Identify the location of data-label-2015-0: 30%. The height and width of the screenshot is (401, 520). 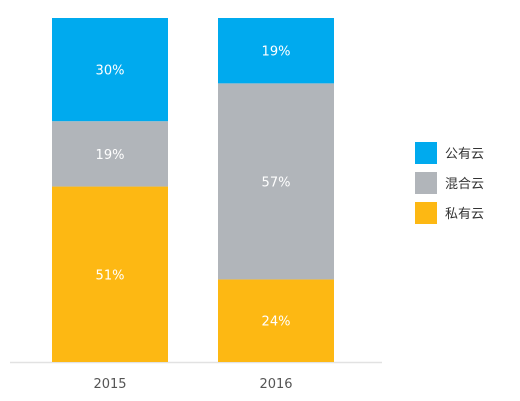
(110, 71).